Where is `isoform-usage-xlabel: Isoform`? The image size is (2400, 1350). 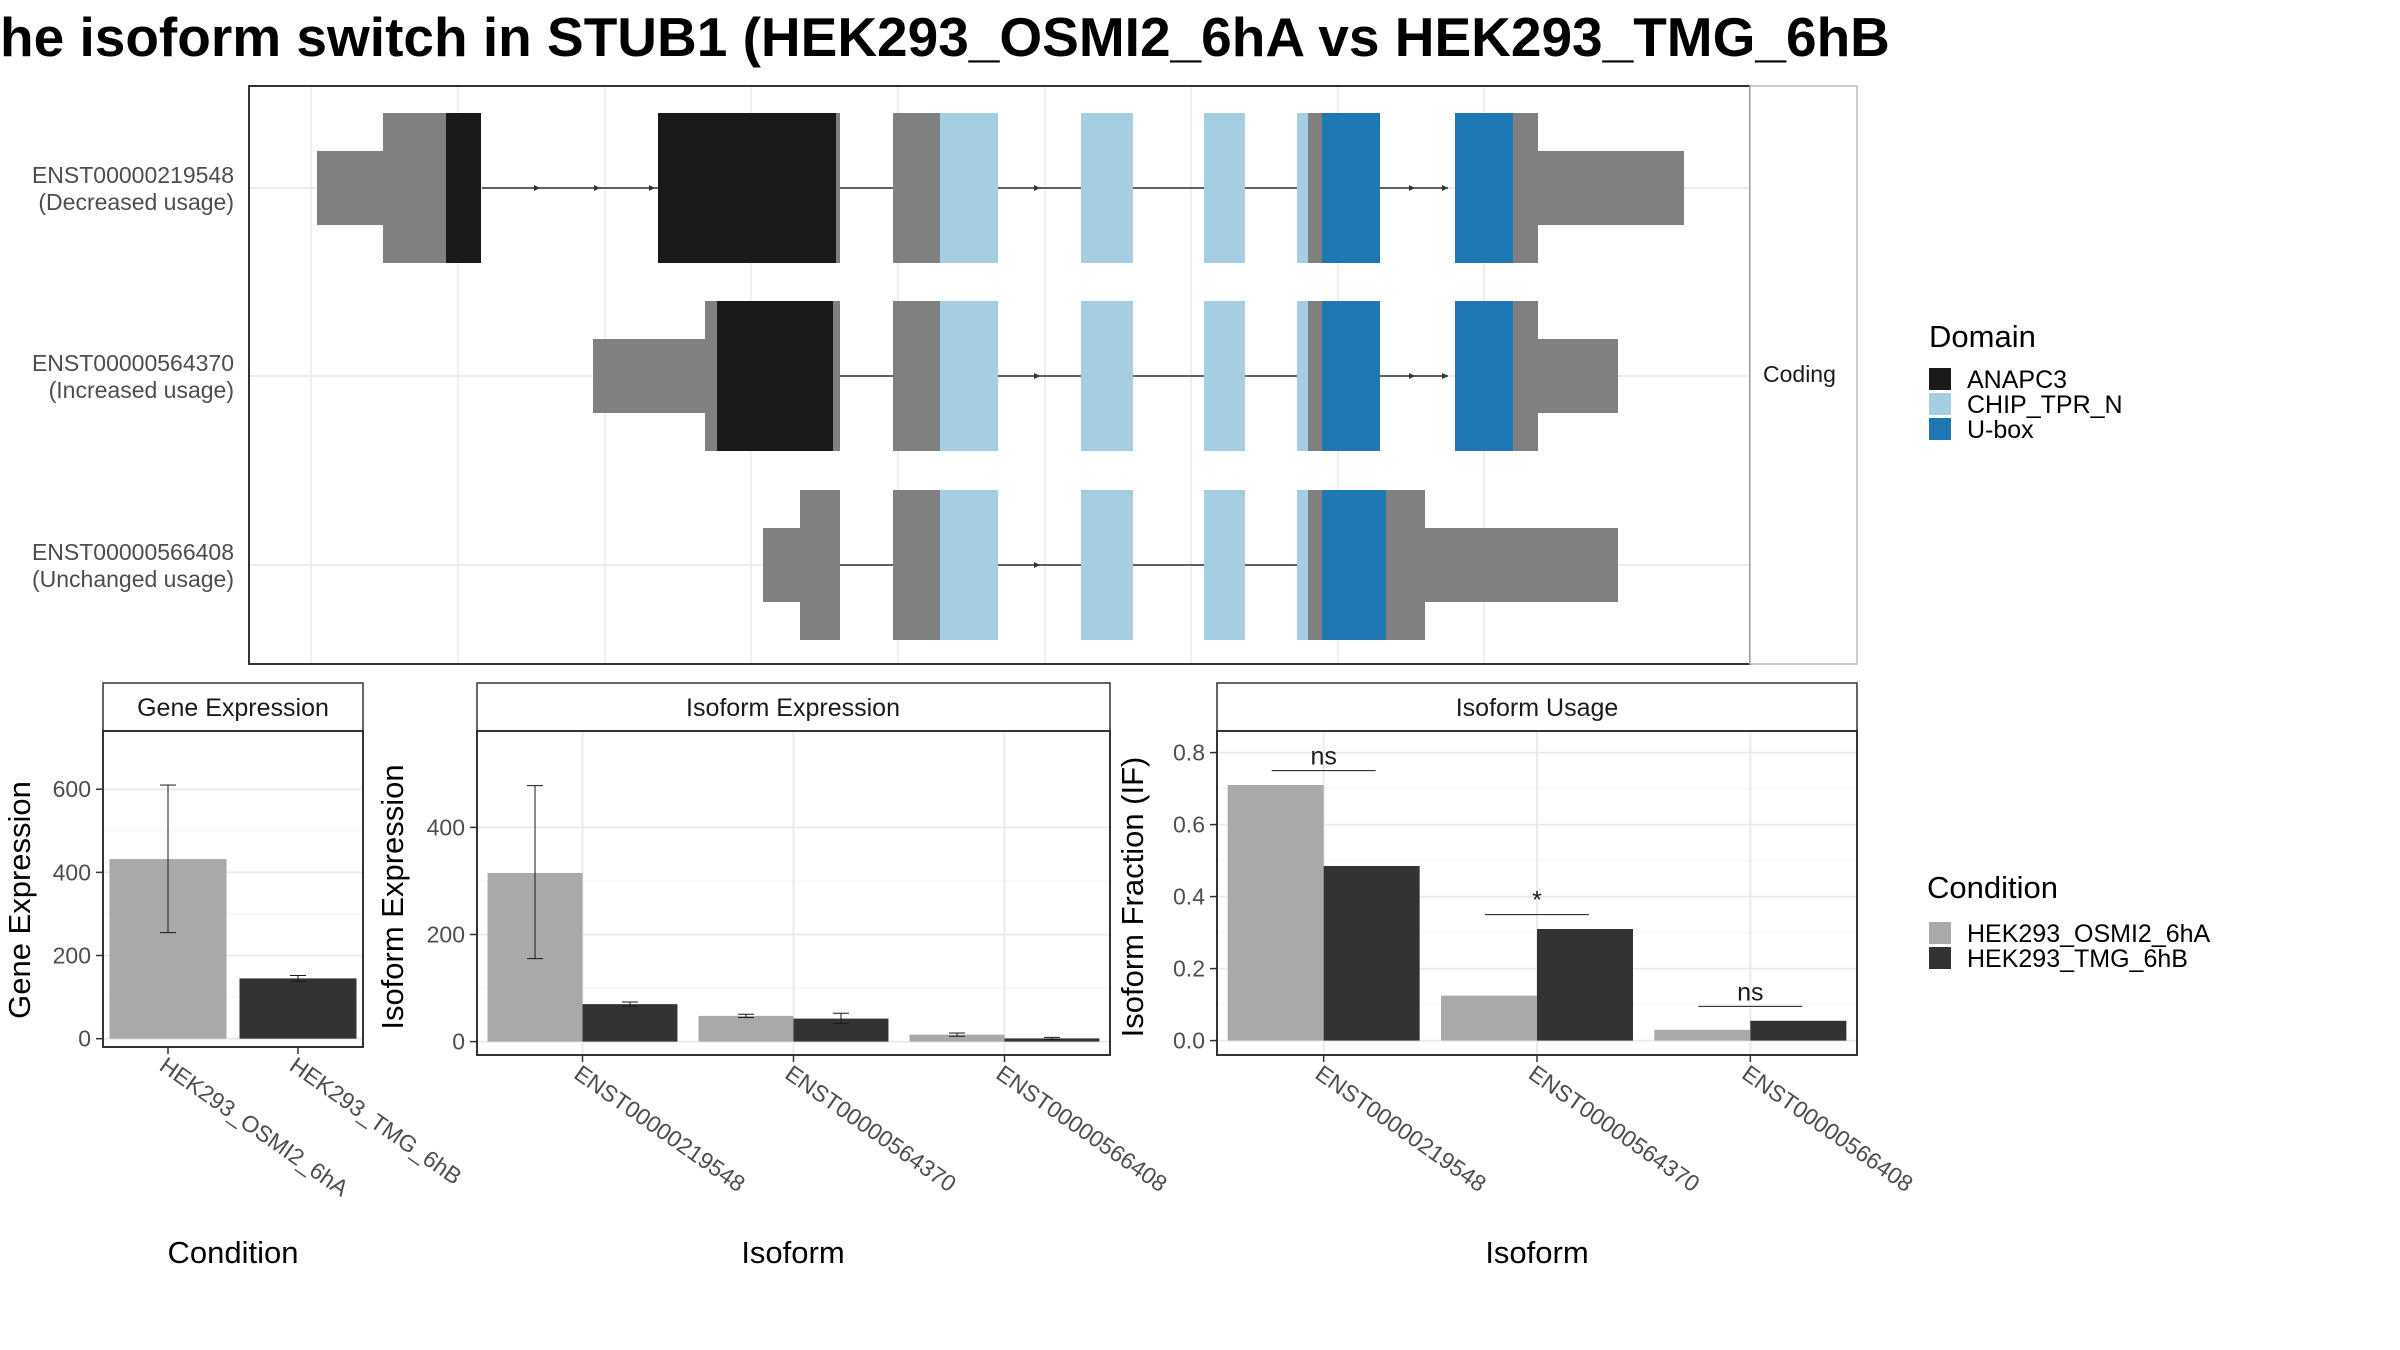
isoform-usage-xlabel: Isoform is located at coordinates (1536, 1252).